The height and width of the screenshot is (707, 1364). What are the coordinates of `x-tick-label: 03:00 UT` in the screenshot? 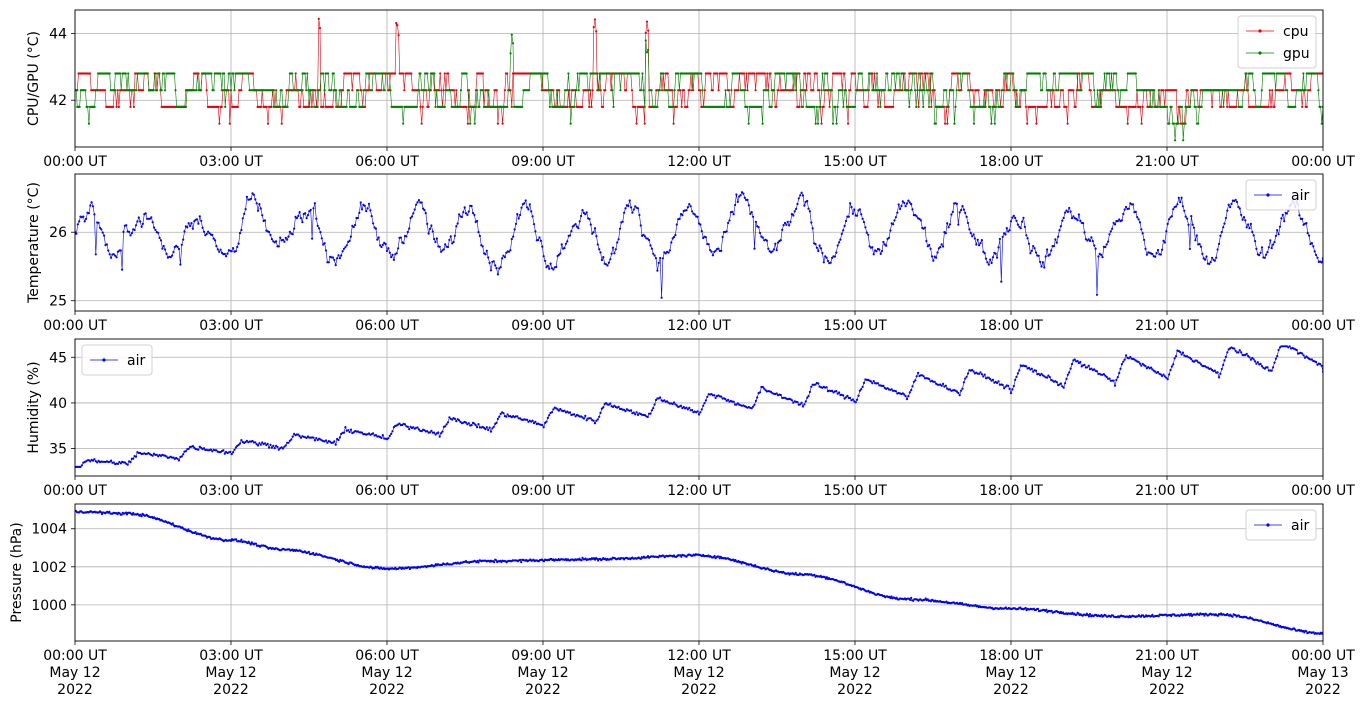 It's located at (231, 326).